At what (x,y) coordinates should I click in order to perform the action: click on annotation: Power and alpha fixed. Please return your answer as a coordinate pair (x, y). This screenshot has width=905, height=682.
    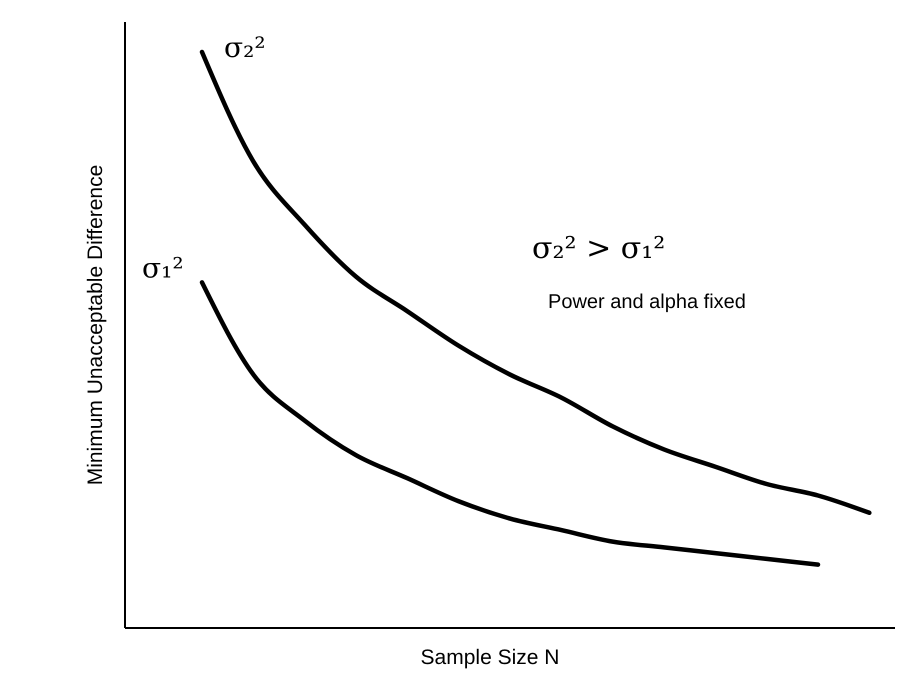
    Looking at the image, I should click on (647, 302).